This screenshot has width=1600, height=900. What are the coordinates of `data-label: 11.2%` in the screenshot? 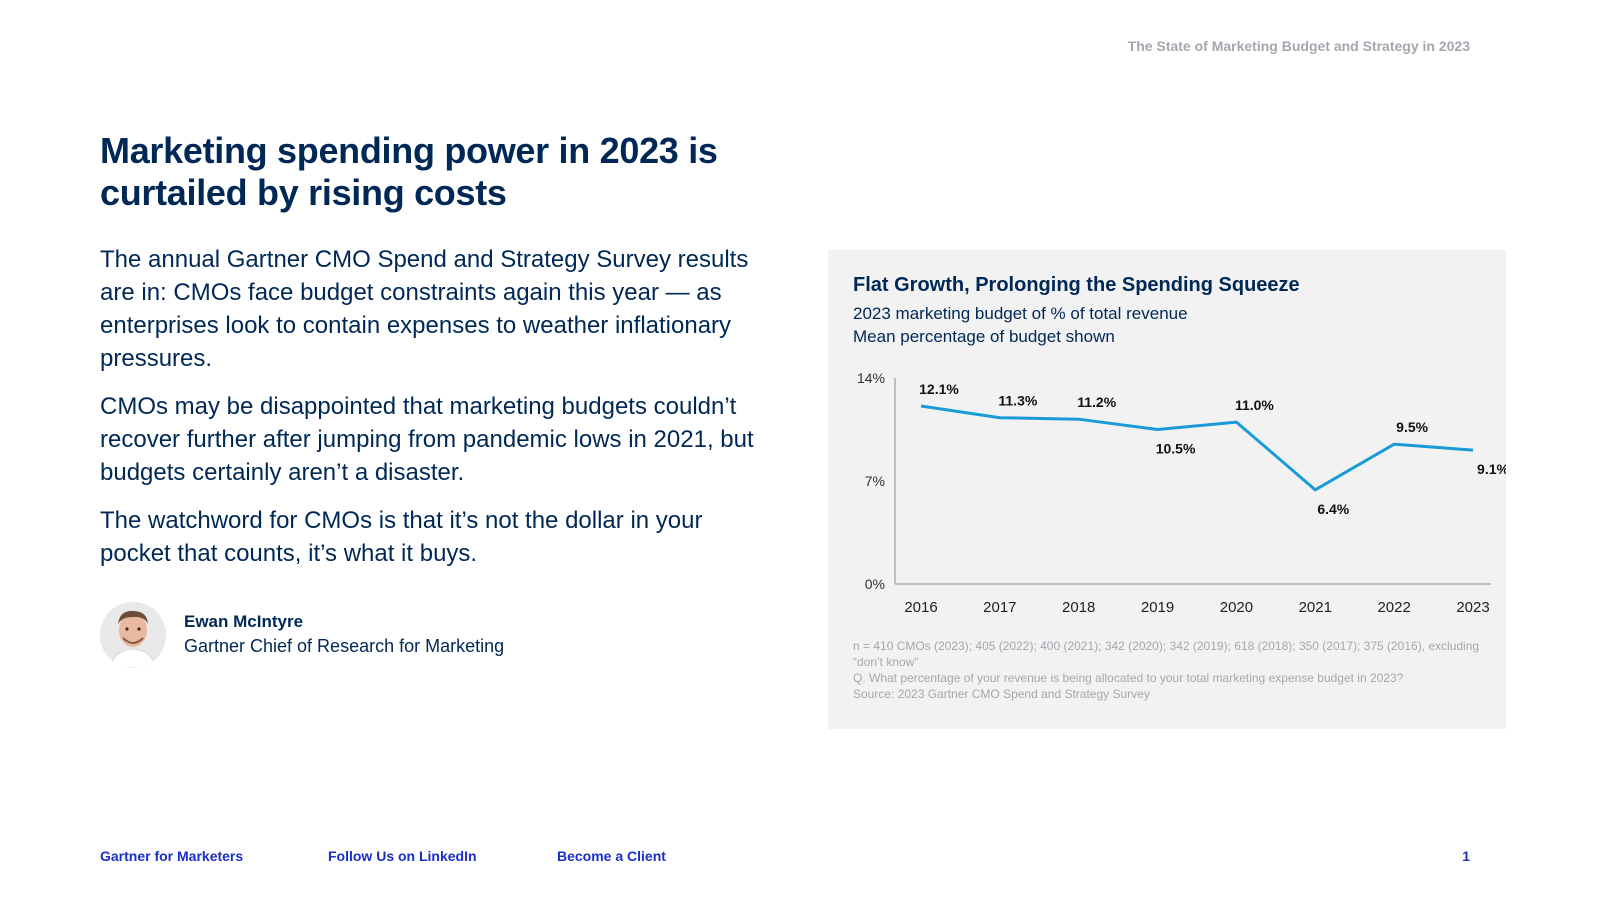 It's located at (1096, 402).